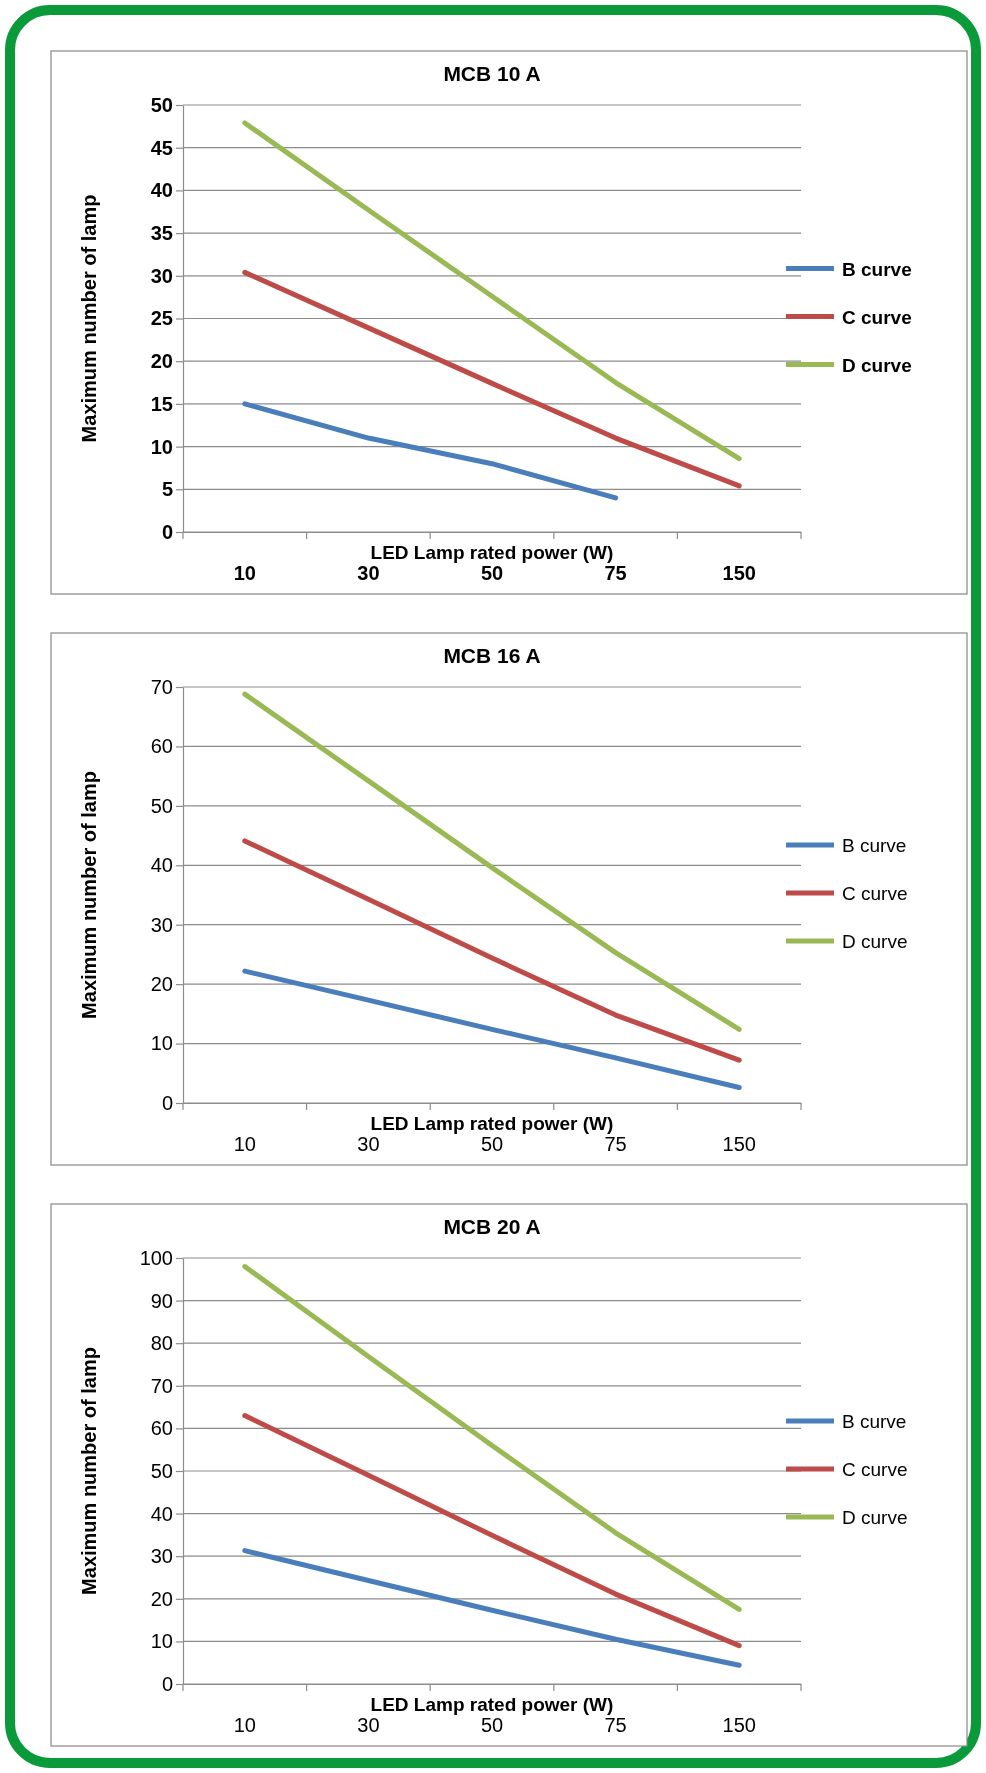 The width and height of the screenshot is (986, 1773). Describe the element at coordinates (161, 147) in the screenshot. I see `y-tick-label: 45` at that location.